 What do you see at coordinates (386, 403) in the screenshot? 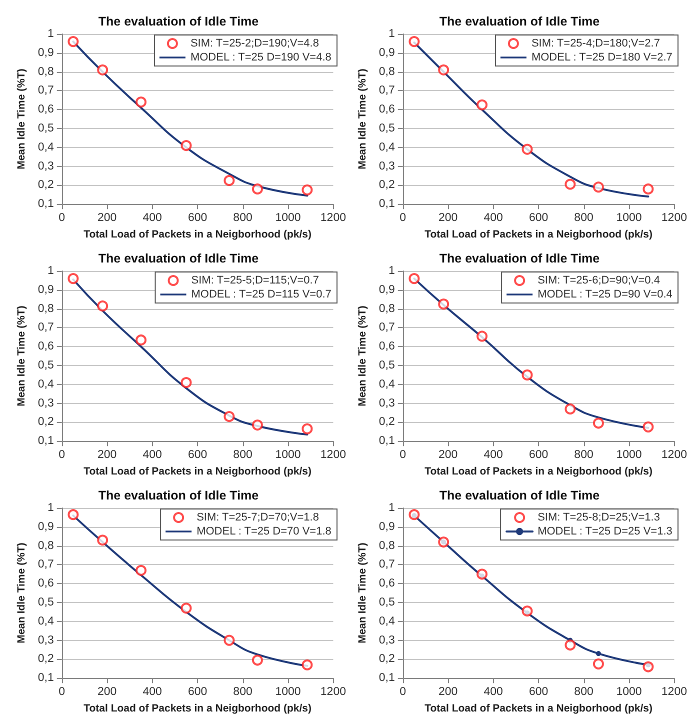
I see `y-tick-label: 0,3` at bounding box center [386, 403].